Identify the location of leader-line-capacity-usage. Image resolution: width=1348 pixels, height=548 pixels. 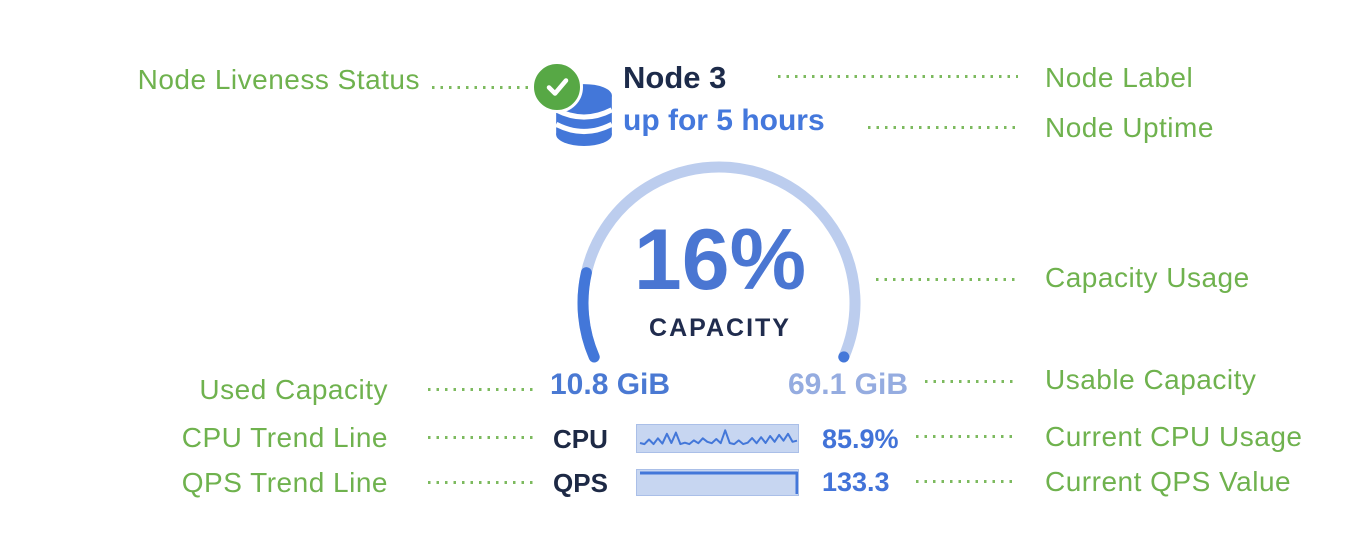
(947, 279).